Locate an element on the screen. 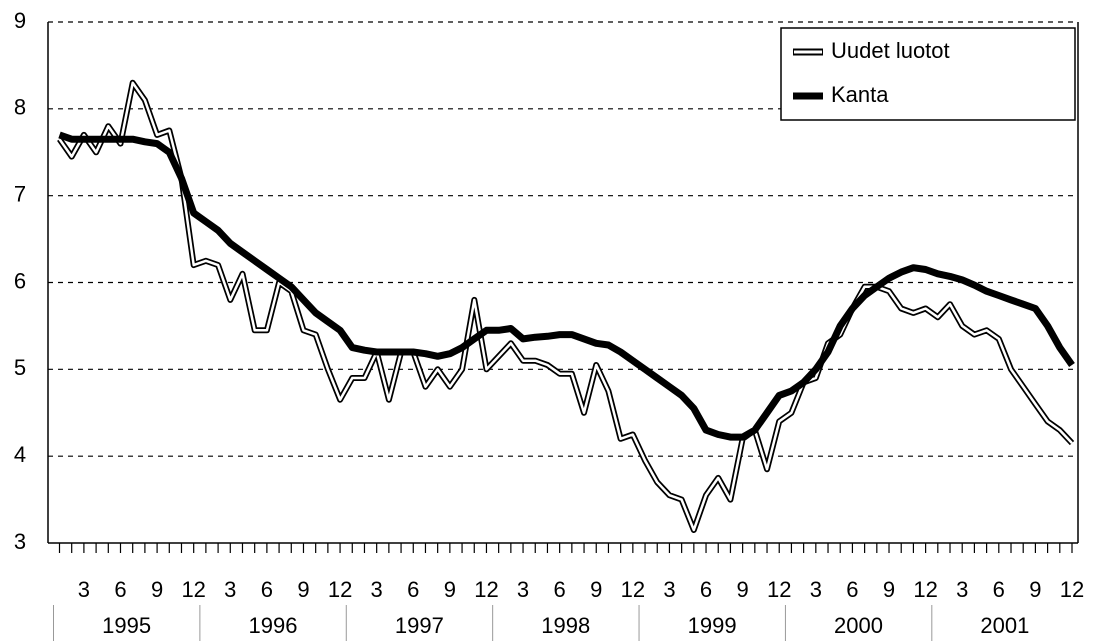 Image resolution: width=1095 pixels, height=641 pixels. legend-label: Kanta is located at coordinates (860, 94).